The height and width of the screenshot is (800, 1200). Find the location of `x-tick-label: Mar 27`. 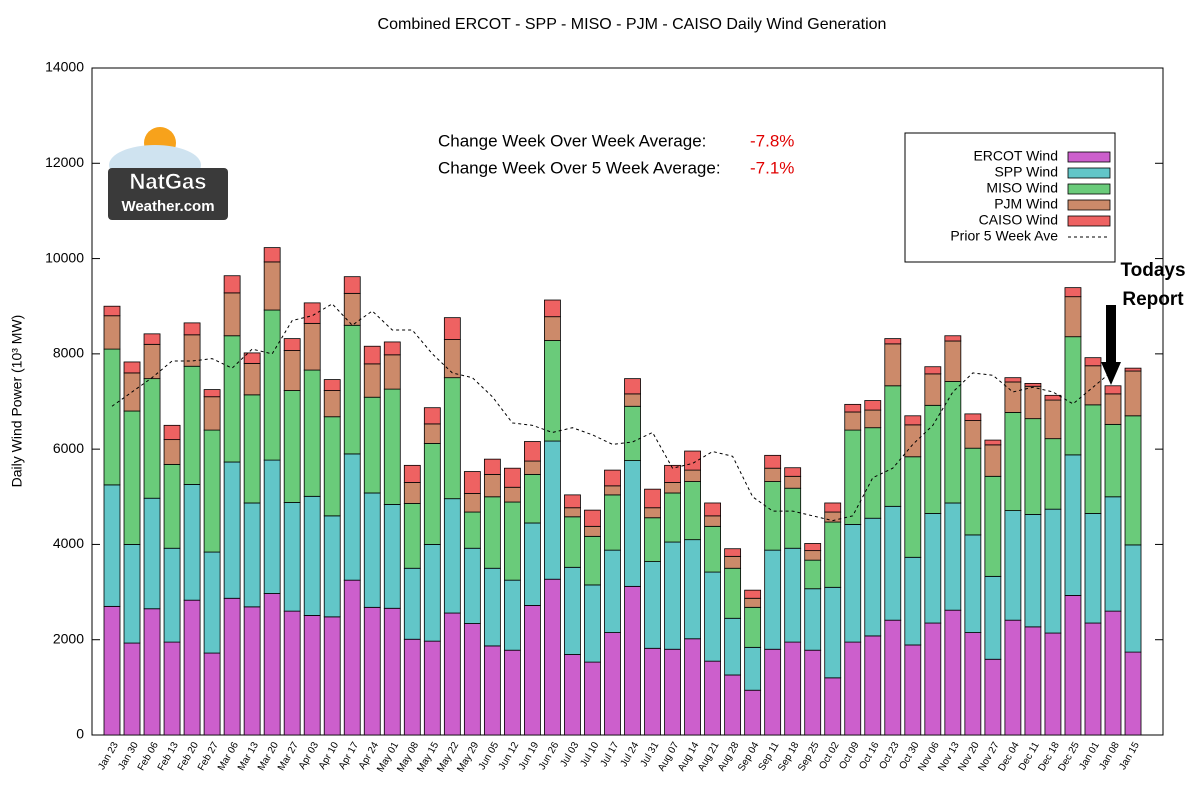

x-tick-label: Mar 27 is located at coordinates (288, 756).